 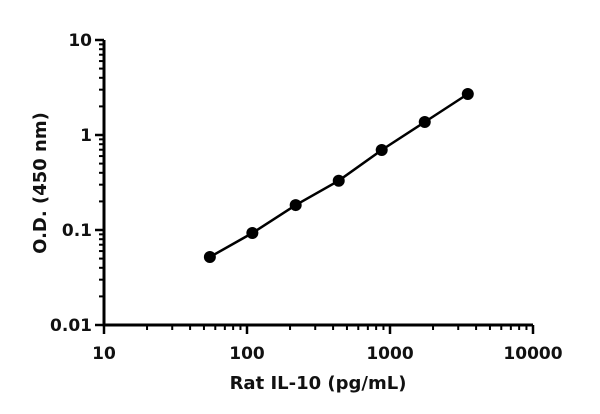 What do you see at coordinates (389, 354) in the screenshot?
I see `x-tick-label: 1000` at bounding box center [389, 354].